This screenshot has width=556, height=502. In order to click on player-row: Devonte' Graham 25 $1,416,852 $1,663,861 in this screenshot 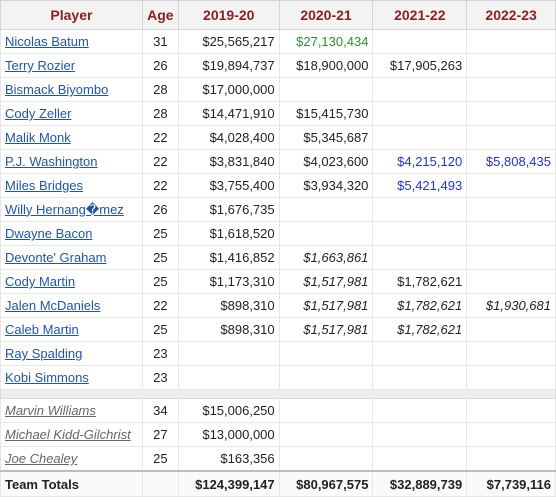, I will do `click(278, 257)`.